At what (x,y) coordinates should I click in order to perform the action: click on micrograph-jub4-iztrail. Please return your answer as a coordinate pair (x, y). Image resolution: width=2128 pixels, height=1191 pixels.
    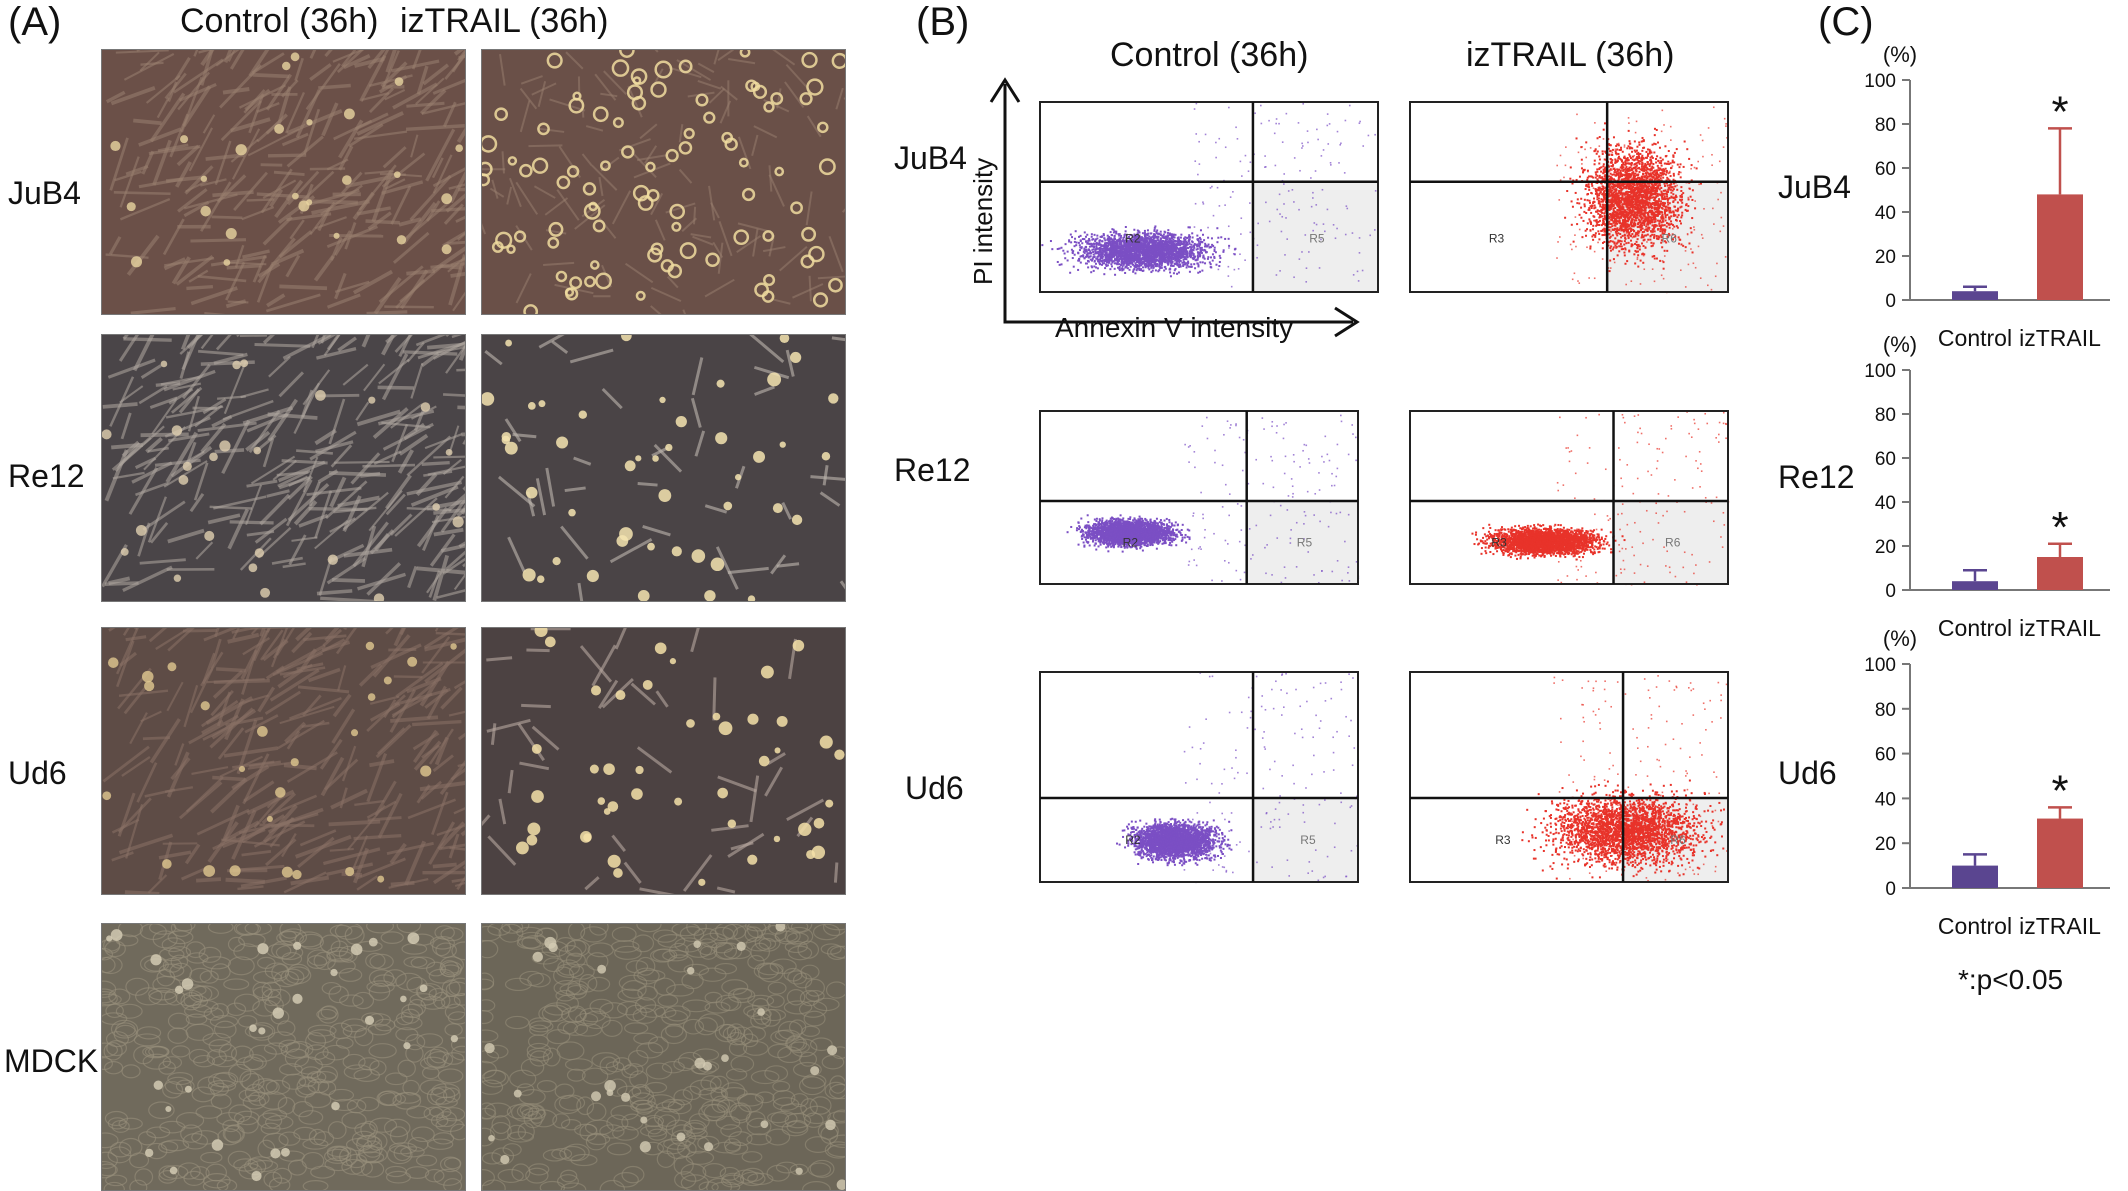
    Looking at the image, I should click on (663, 182).